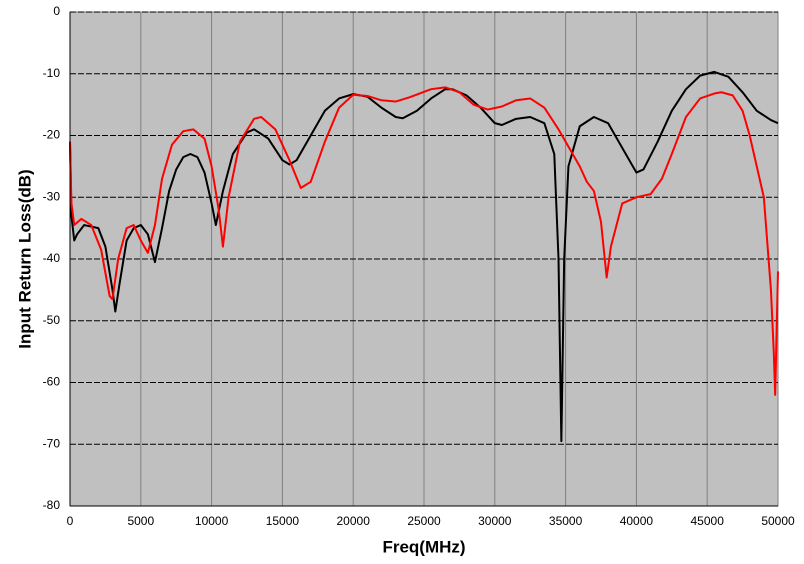  Describe the element at coordinates (566, 521) in the screenshot. I see `x-tick-label: 35000` at that location.